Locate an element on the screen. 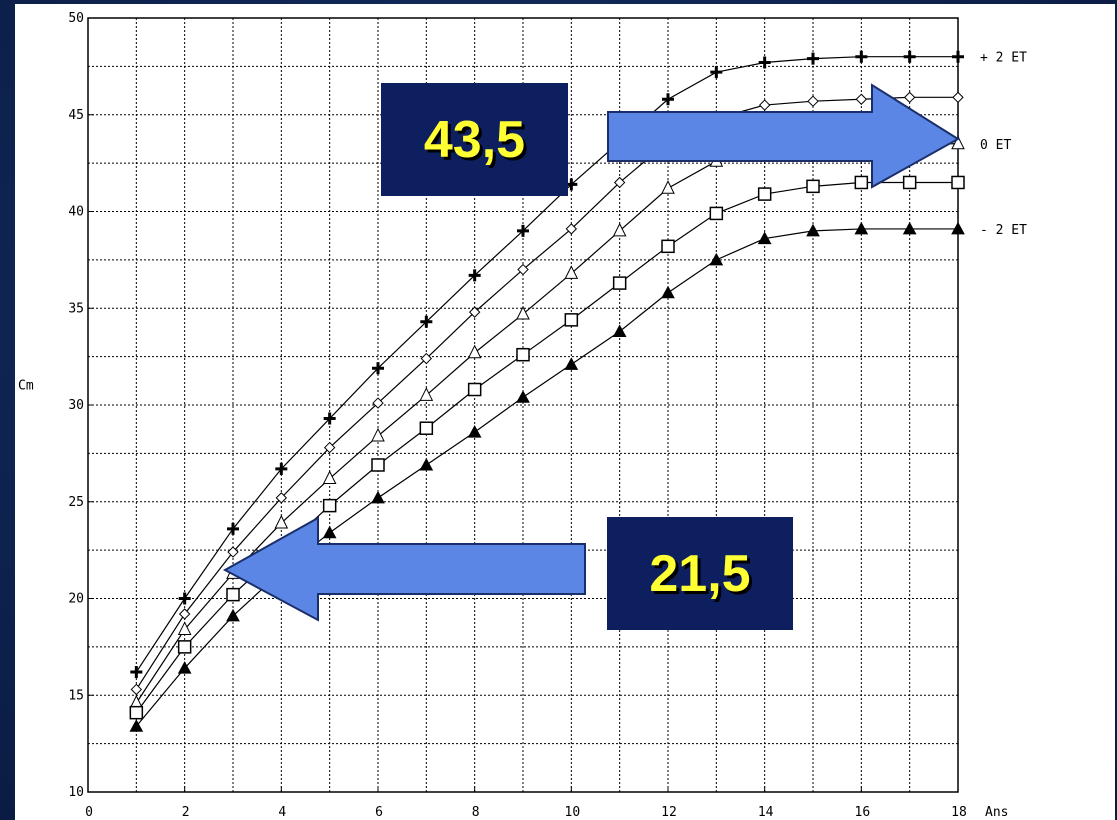 This screenshot has height=820, width=1117. x-axis-label: Ans is located at coordinates (996, 812).